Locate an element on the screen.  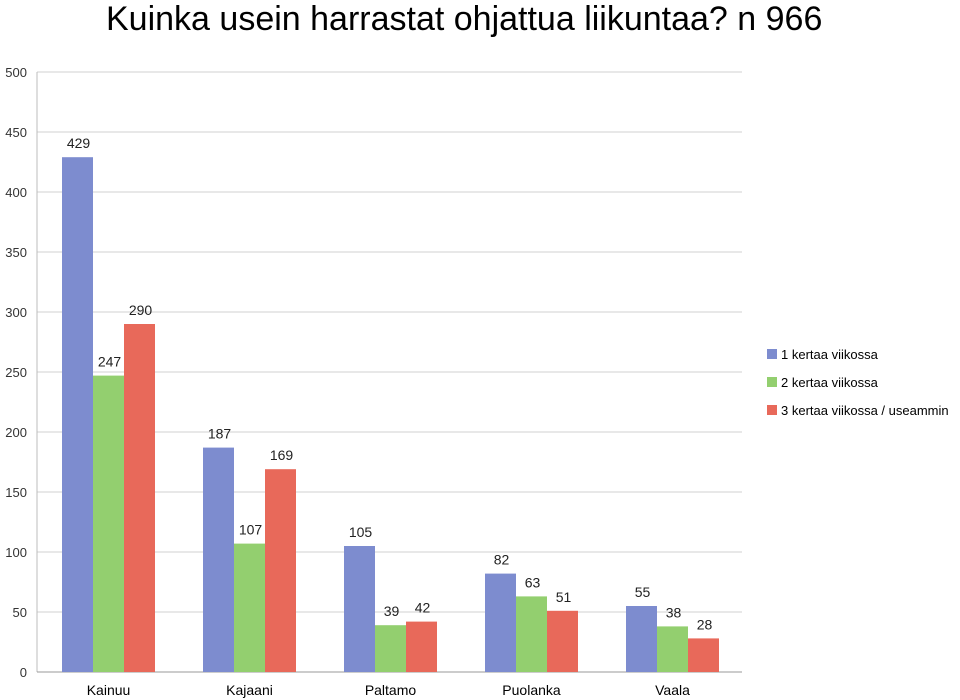
y-tick-label: 350 is located at coordinates (16, 252).